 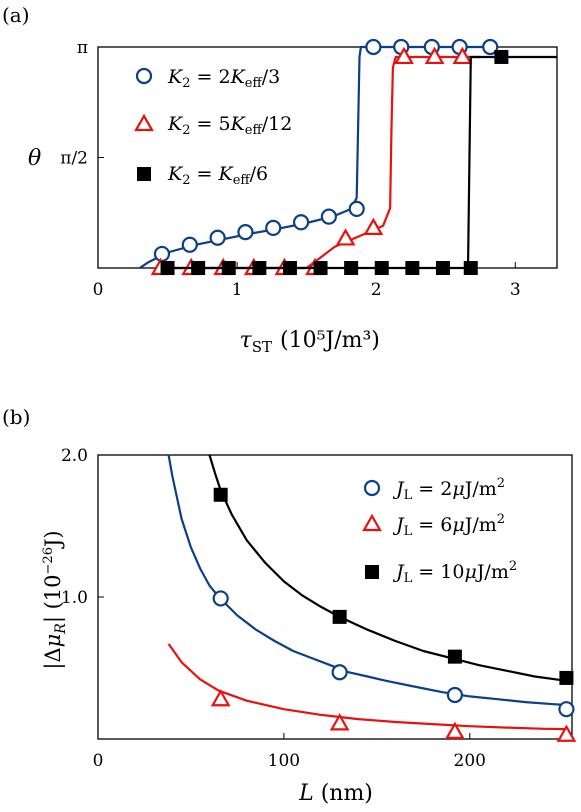 I want to click on panel-a-xlabel-unit: (10⁵J/m³), so click(x=330, y=340).